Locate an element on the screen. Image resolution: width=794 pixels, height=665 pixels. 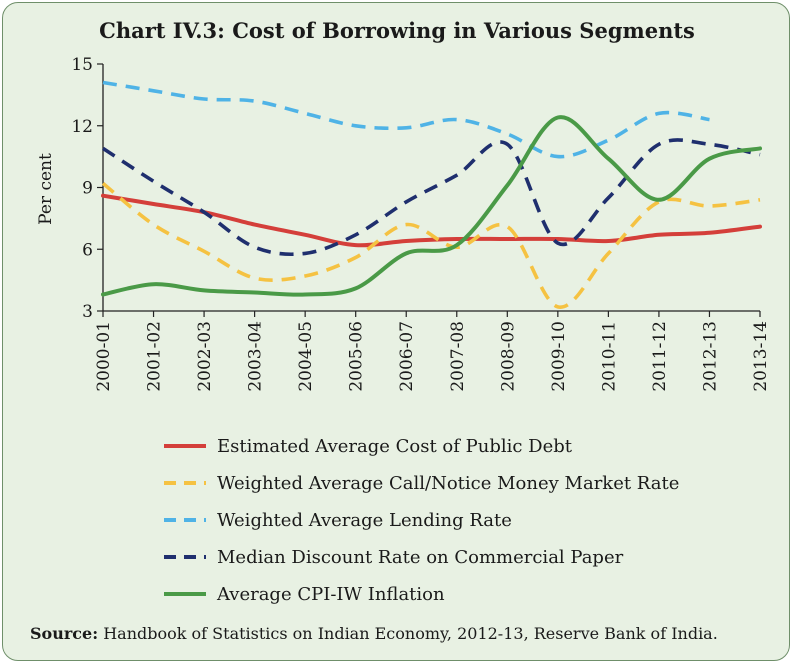
x-tick-label: 2009-10 is located at coordinates (559, 356).